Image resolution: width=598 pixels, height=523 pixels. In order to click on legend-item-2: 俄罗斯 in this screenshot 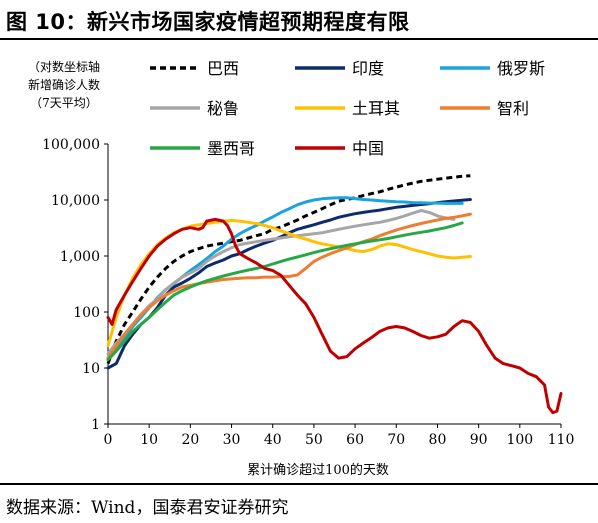, I will do `click(492, 68)`.